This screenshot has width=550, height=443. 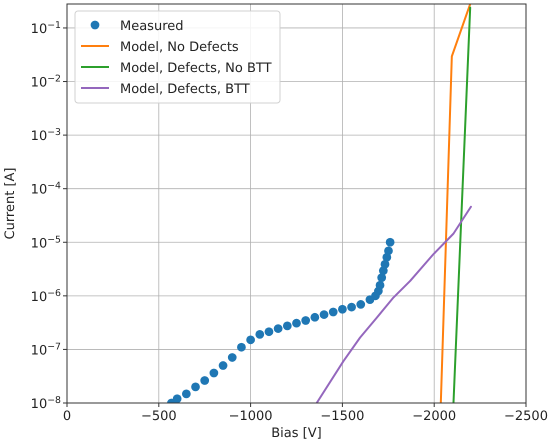 What do you see at coordinates (185, 89) in the screenshot?
I see `legend-label: Model, Defects, BTT` at bounding box center [185, 89].